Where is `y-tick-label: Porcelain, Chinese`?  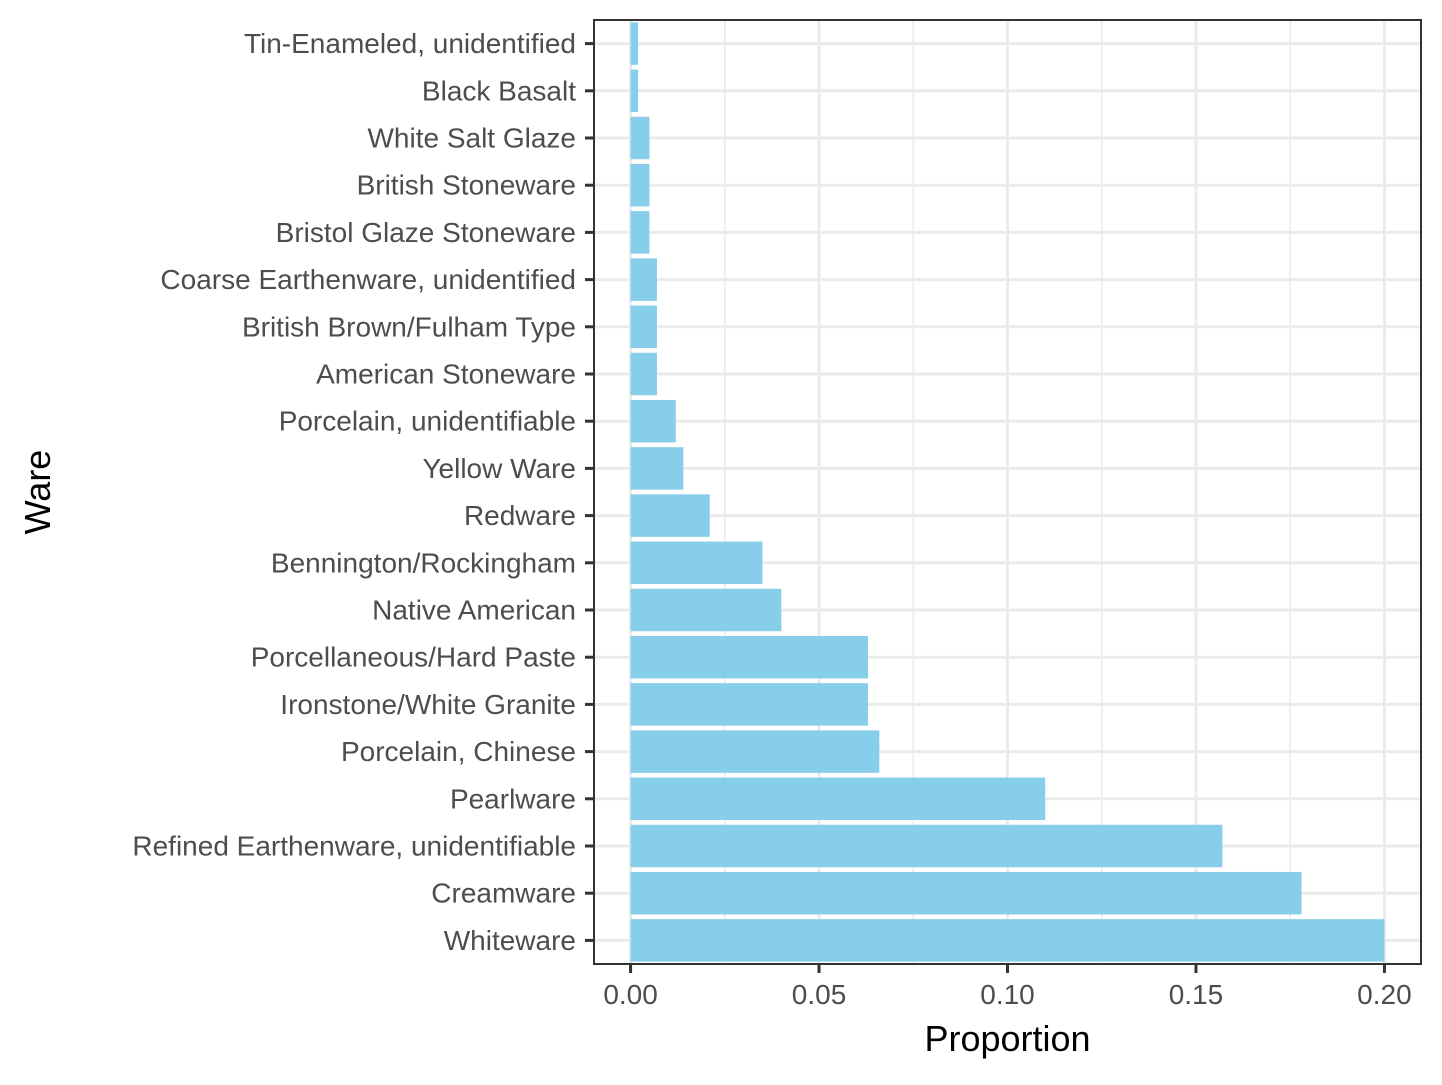
y-tick-label: Porcelain, Chinese is located at coordinates (458, 751).